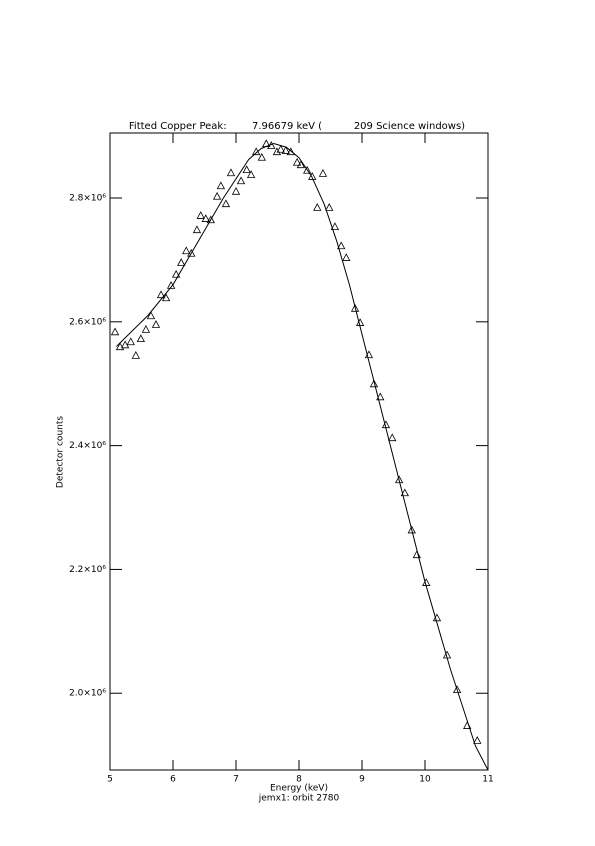  What do you see at coordinates (87, 199) in the screenshot?
I see `y-tick-label: 2.8×10⁶` at bounding box center [87, 199].